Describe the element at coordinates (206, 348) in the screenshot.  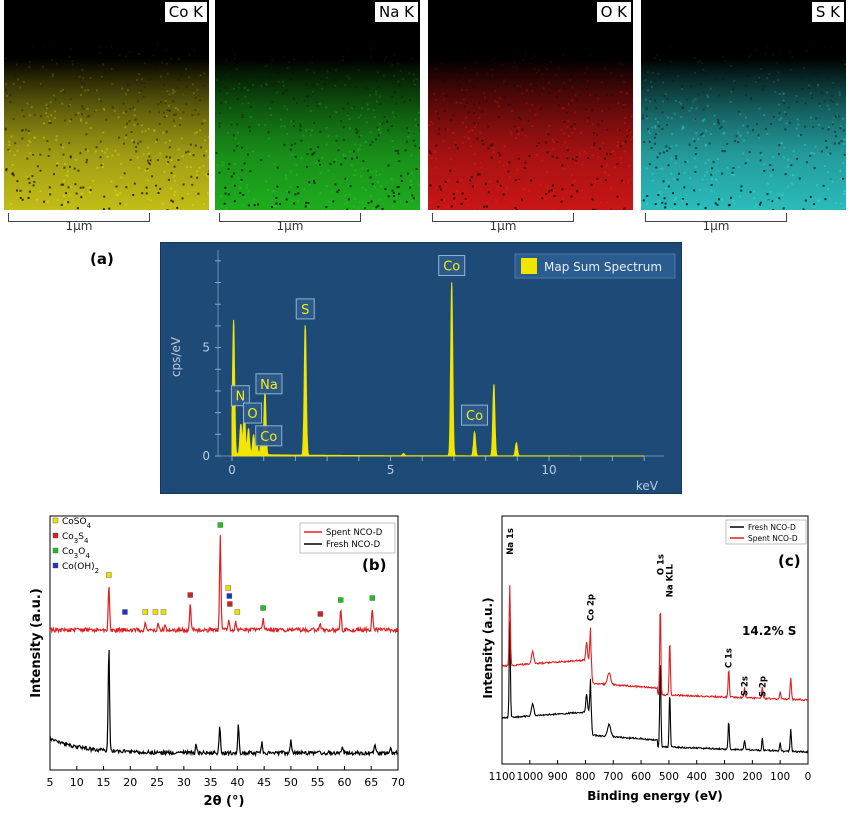
I see `y-tick-label: 5` at that location.